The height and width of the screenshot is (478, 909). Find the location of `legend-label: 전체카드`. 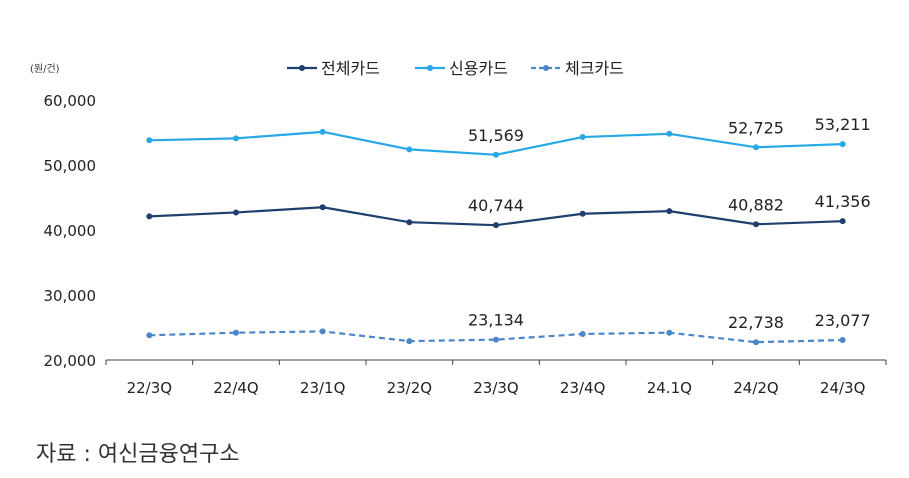

legend-label: 전체카드 is located at coordinates (350, 68).